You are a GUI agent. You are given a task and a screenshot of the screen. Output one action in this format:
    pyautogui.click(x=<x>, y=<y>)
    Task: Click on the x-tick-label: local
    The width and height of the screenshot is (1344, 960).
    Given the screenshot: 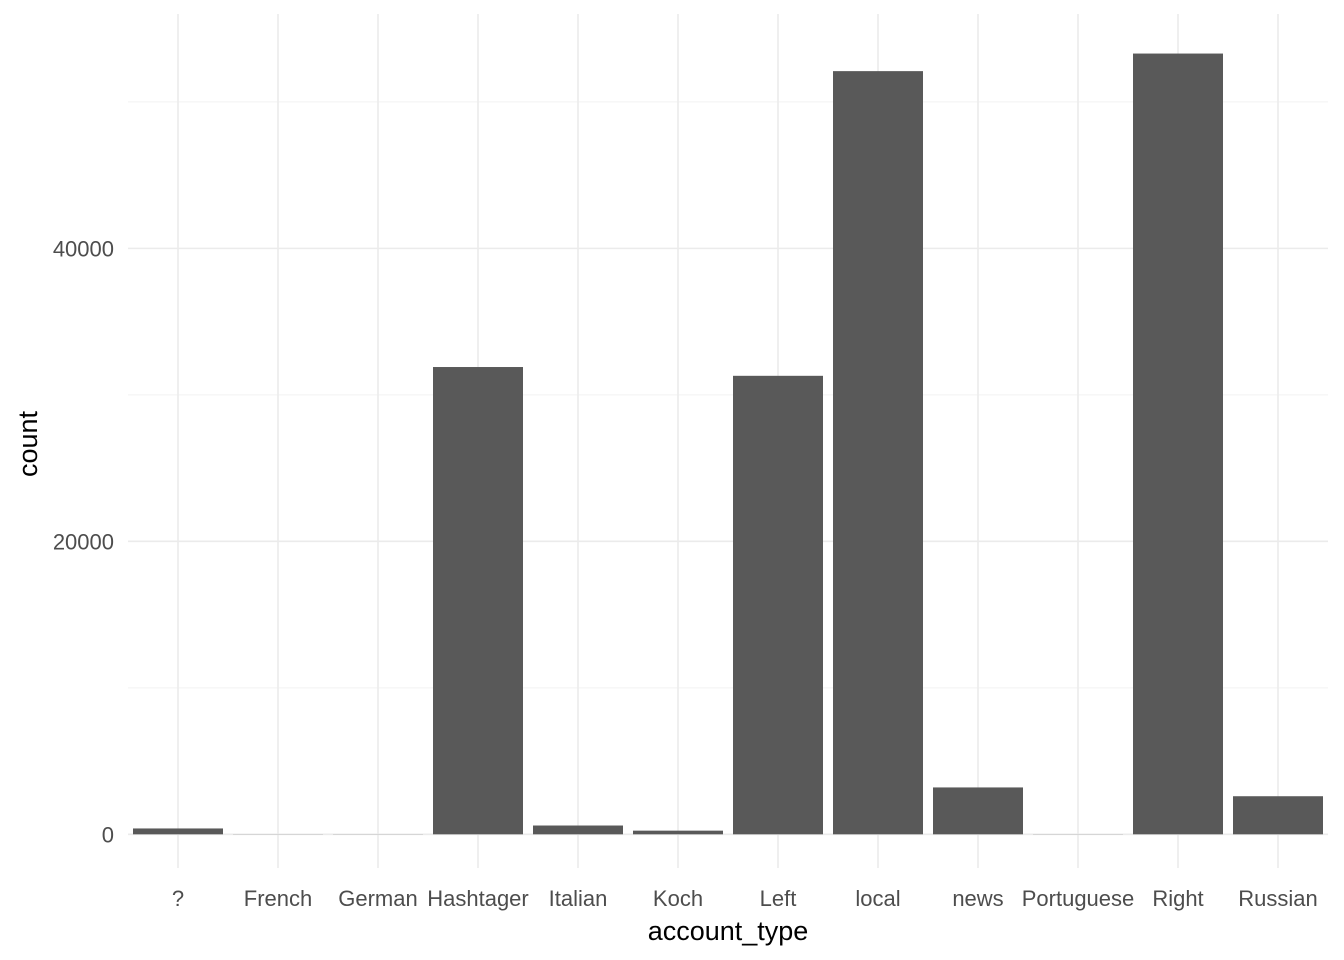 What is the action you would take?
    pyautogui.click(x=877, y=898)
    